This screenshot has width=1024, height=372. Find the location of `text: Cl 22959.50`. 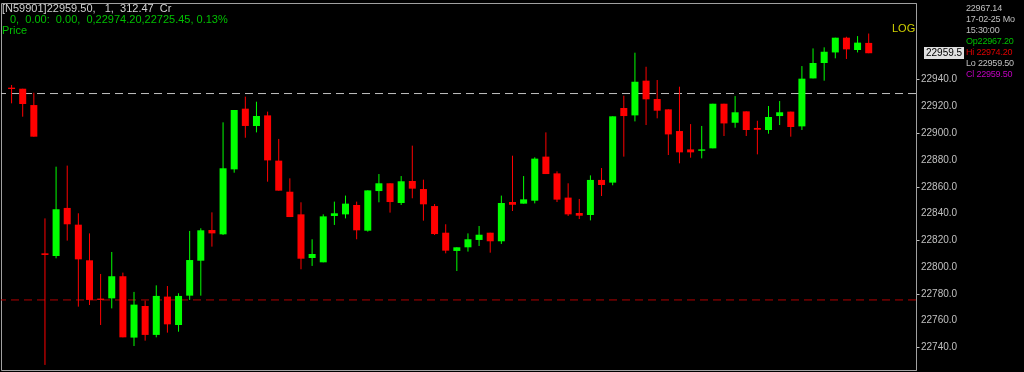

text: Cl 22959.50 is located at coordinates (990, 74).